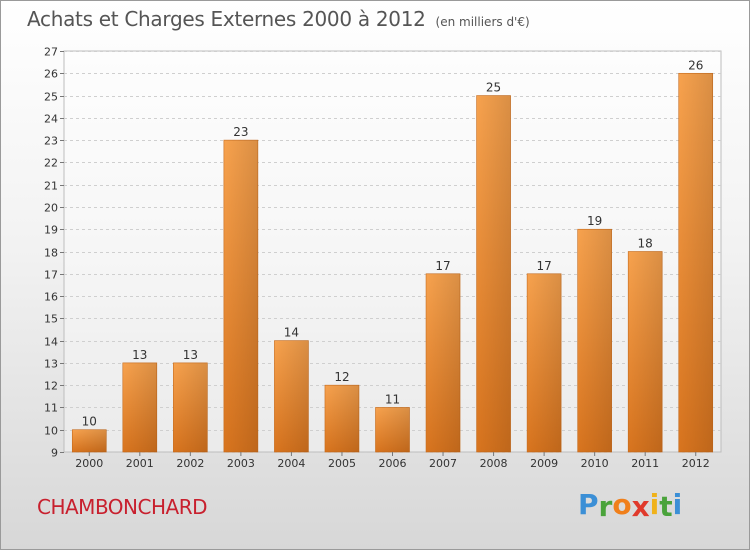 Image resolution: width=750 pixels, height=550 pixels. What do you see at coordinates (291, 463) in the screenshot?
I see `x-tick-label: 2004` at bounding box center [291, 463].